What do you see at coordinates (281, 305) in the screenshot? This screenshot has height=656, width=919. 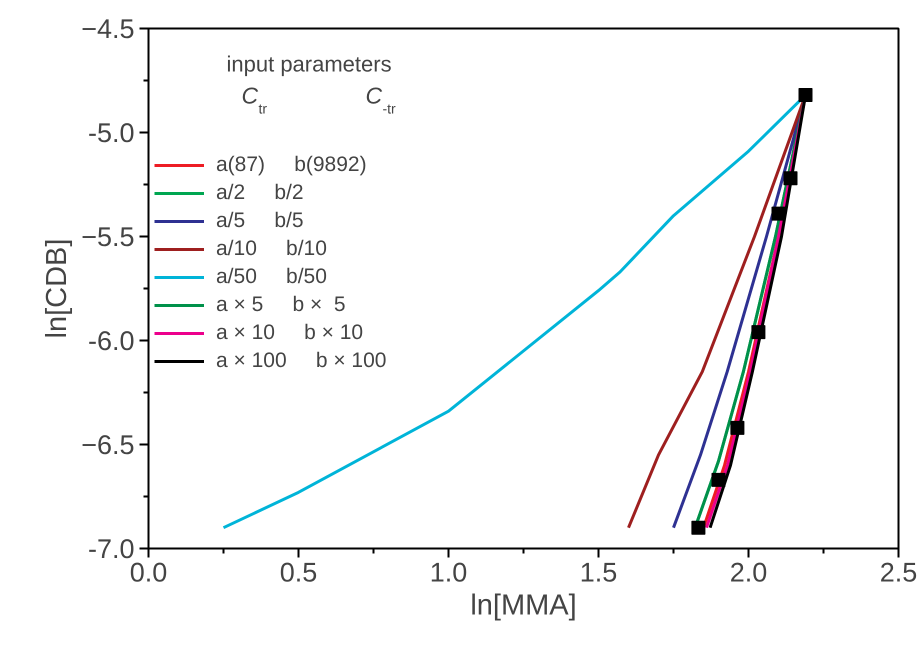 I see `legend-label: a × 5 b × 5` at bounding box center [281, 305].